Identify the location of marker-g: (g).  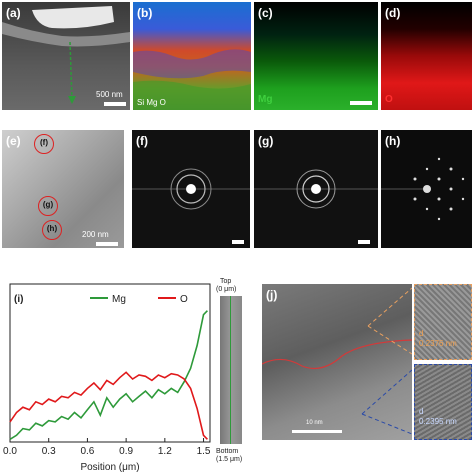
(48, 206).